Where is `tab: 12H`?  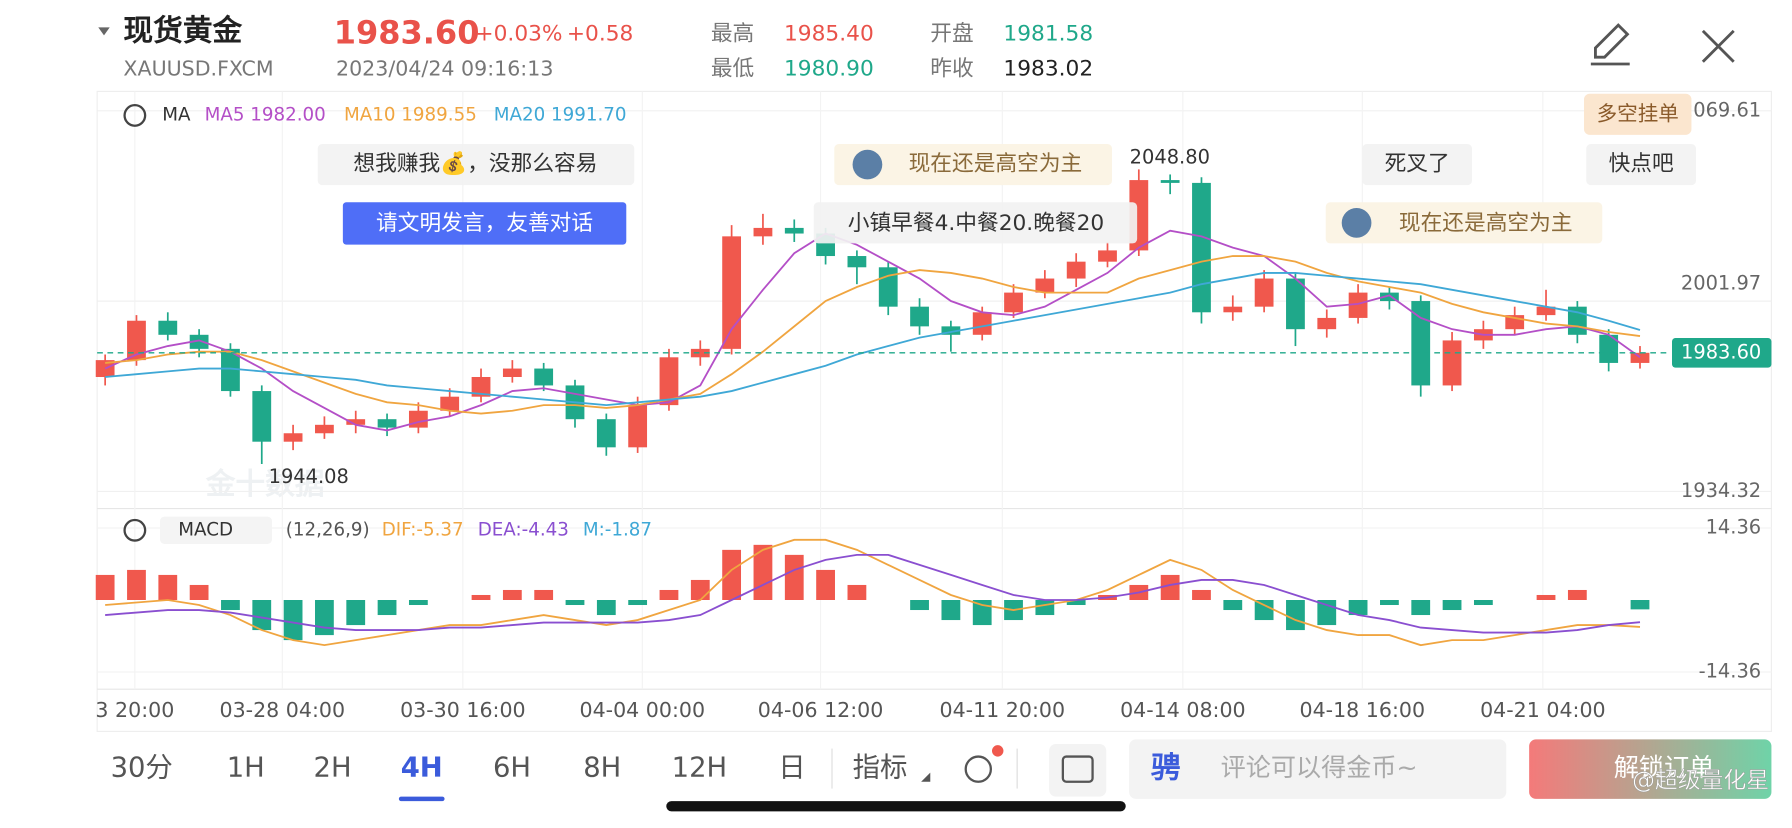
tab: 12H is located at coordinates (699, 768).